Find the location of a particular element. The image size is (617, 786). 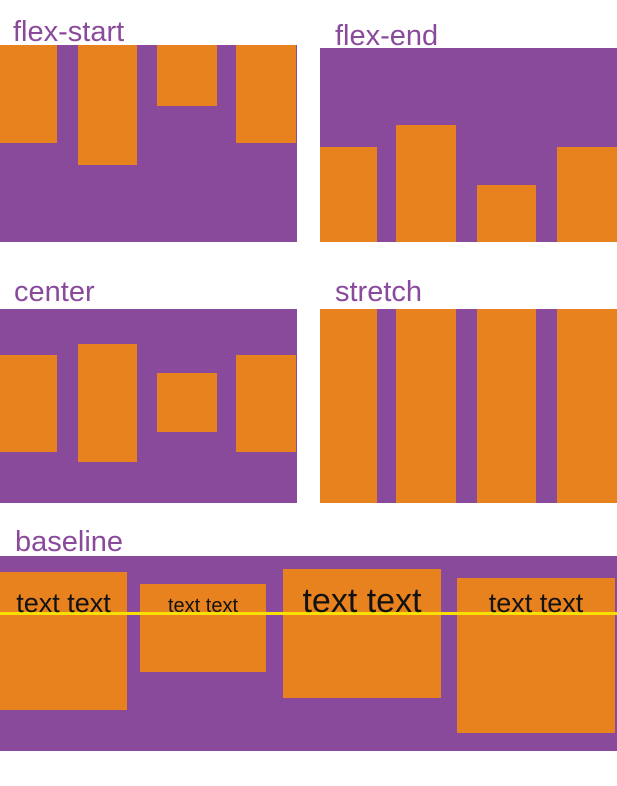

flex-item-text-3: text text is located at coordinates (362, 601).